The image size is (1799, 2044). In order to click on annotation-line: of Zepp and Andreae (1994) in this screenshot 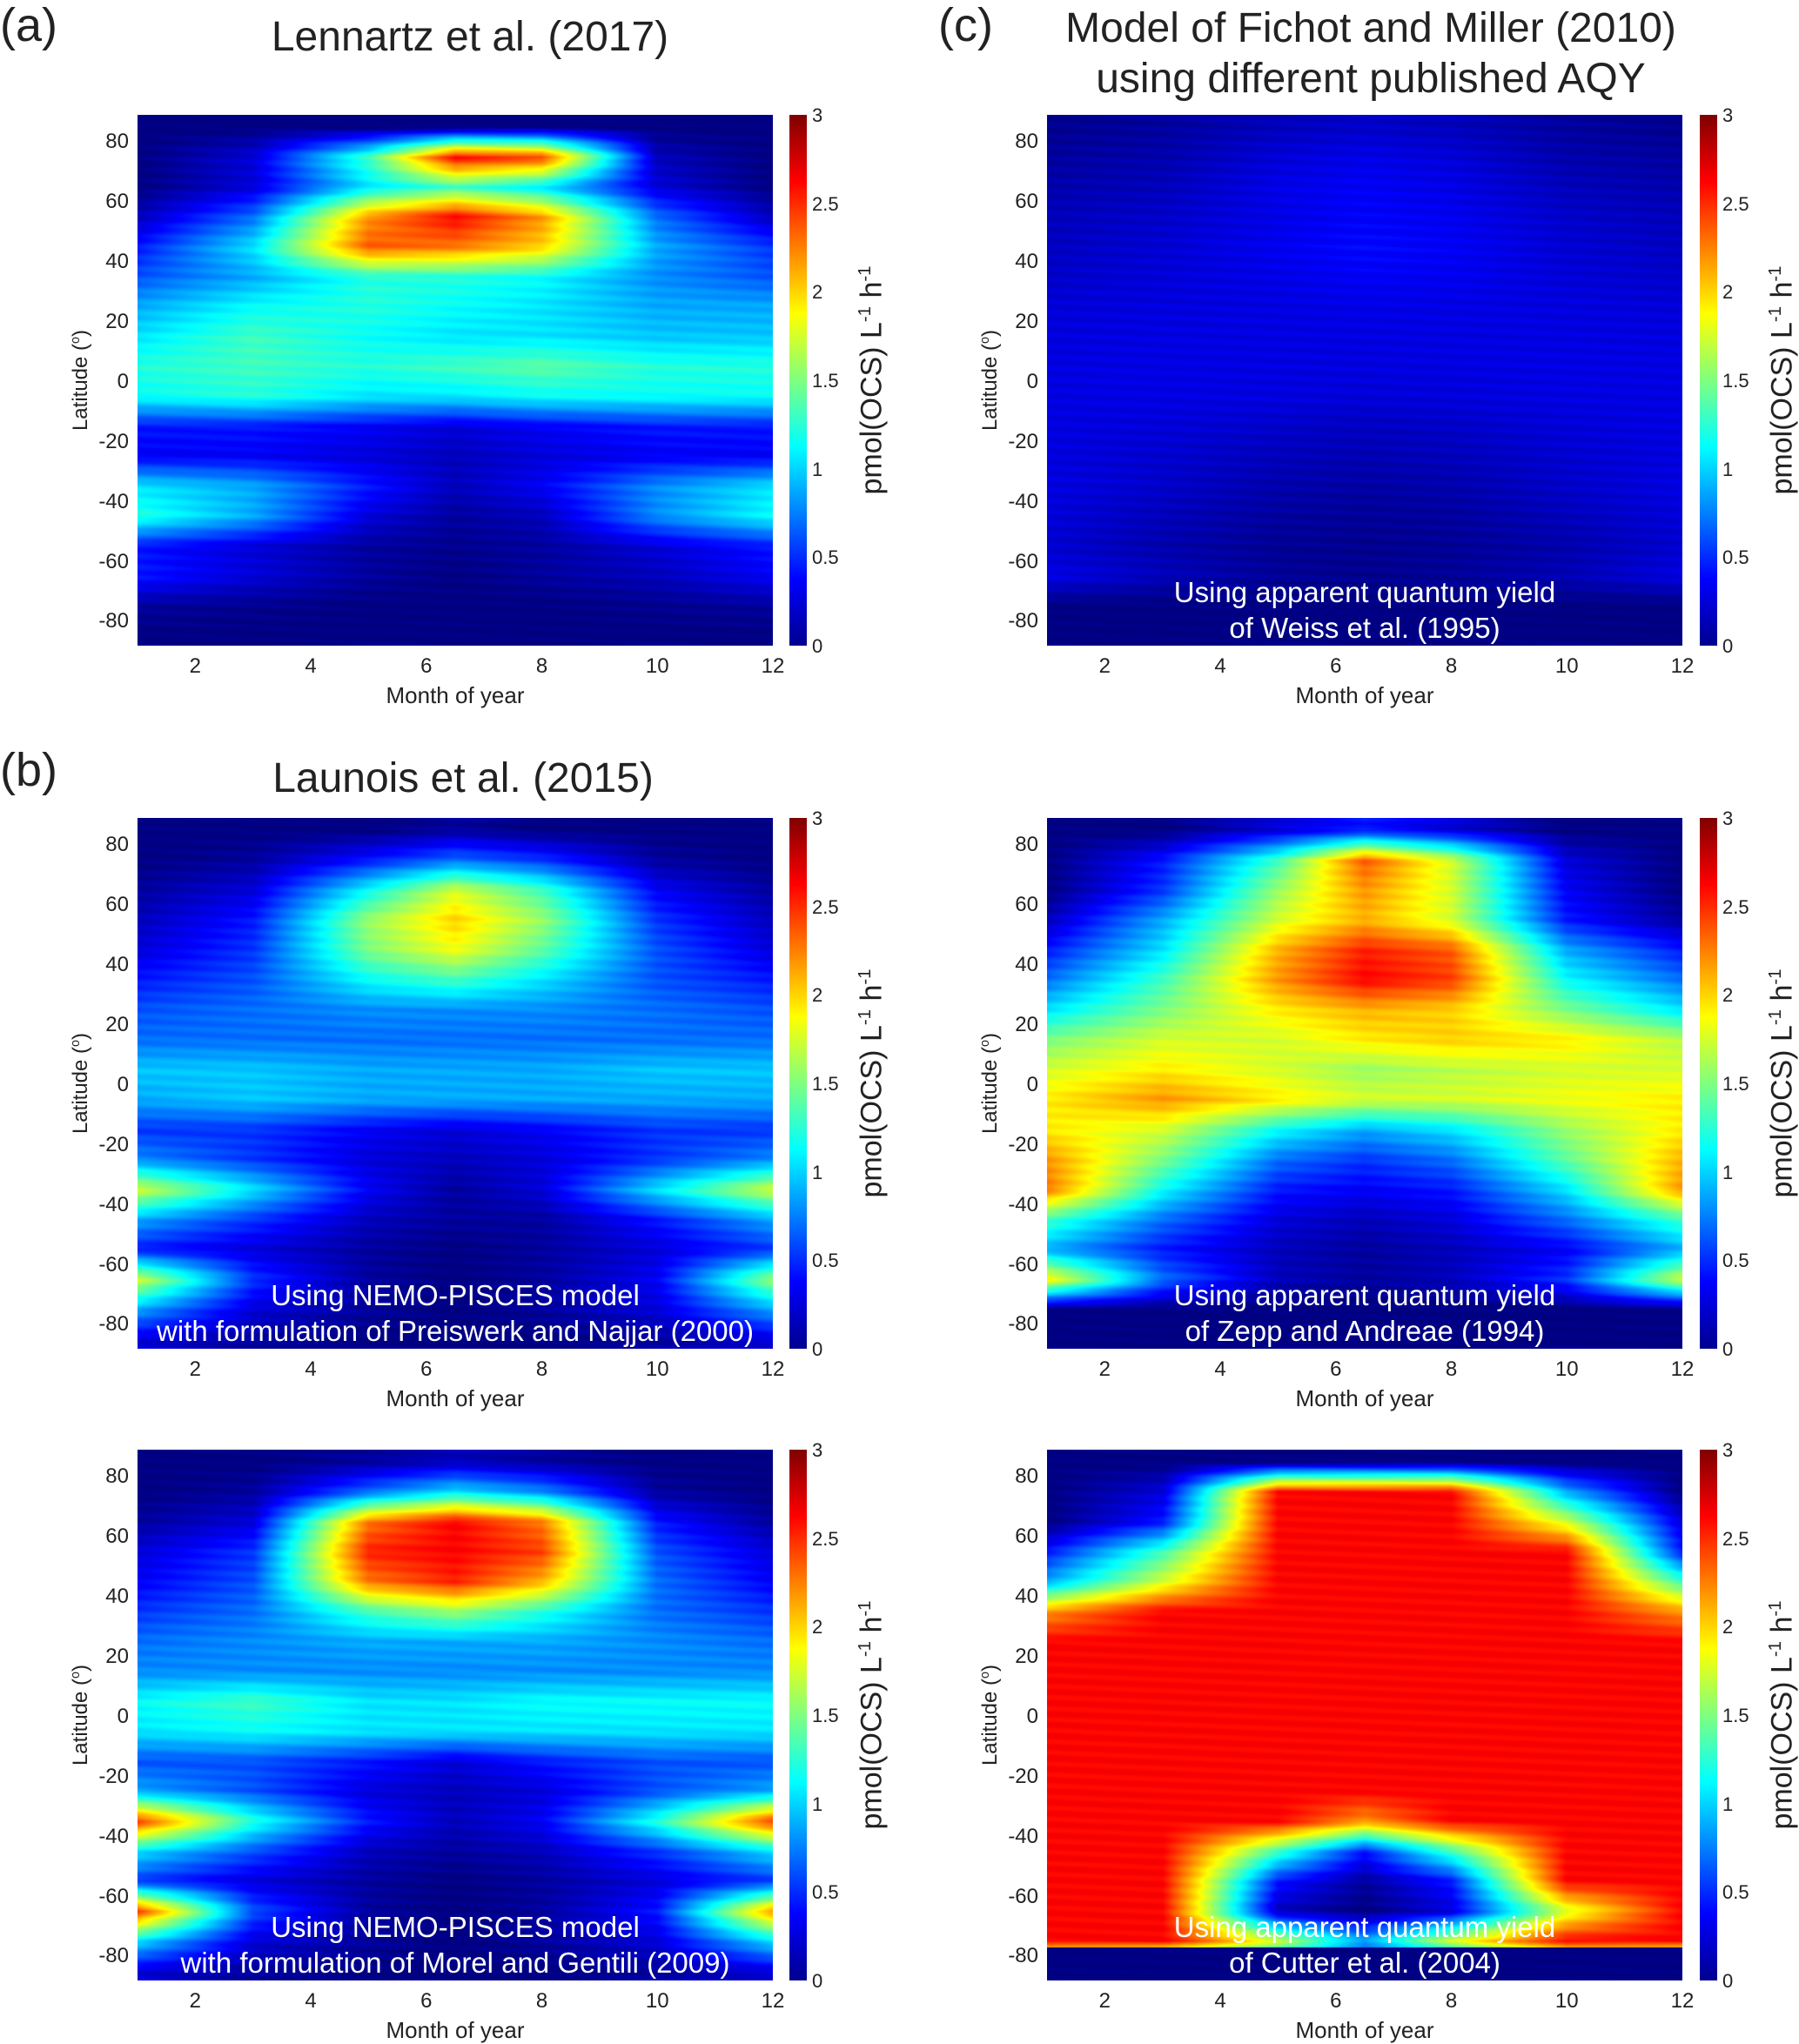, I will do `click(1365, 1331)`.